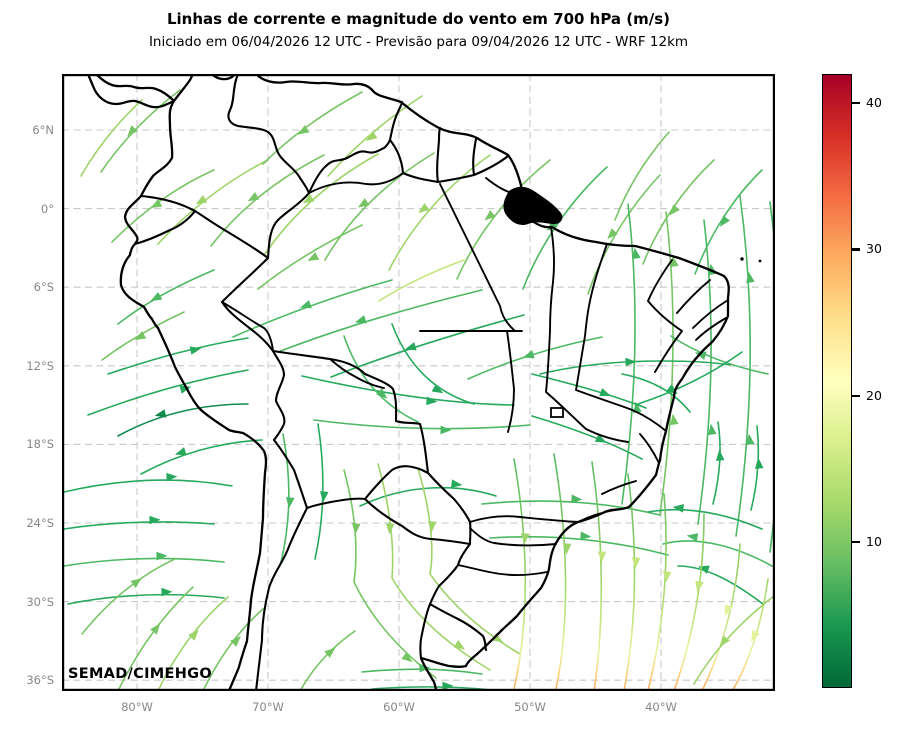  What do you see at coordinates (43, 130) in the screenshot?
I see `lat-tick-label: 6°N` at bounding box center [43, 130].